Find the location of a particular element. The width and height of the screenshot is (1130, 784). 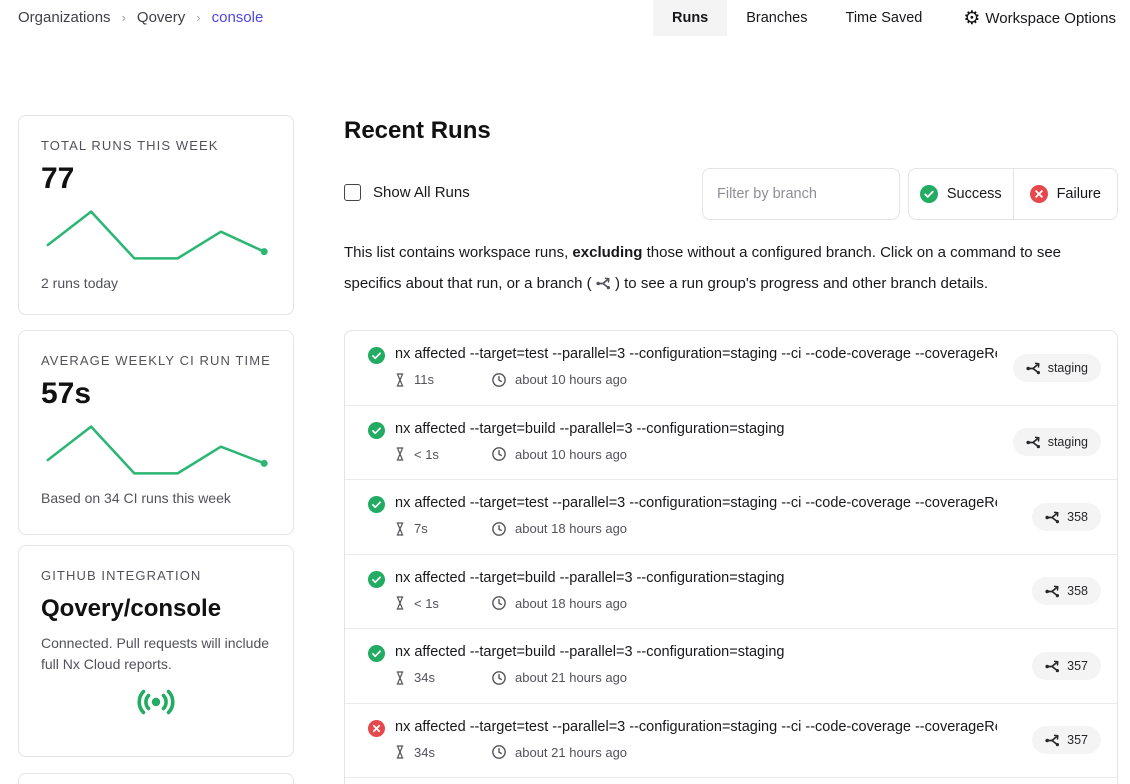

show-all-runs-control: Show All Runs is located at coordinates (407, 192).